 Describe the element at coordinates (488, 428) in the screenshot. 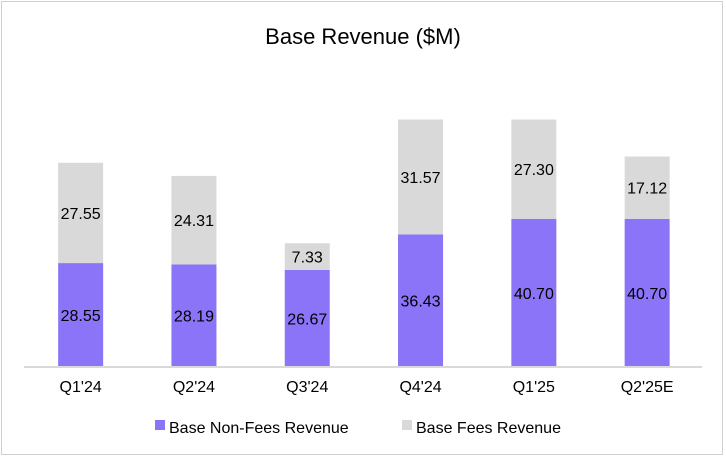

I see `legend-label-fees: Base Fees Revenue` at that location.